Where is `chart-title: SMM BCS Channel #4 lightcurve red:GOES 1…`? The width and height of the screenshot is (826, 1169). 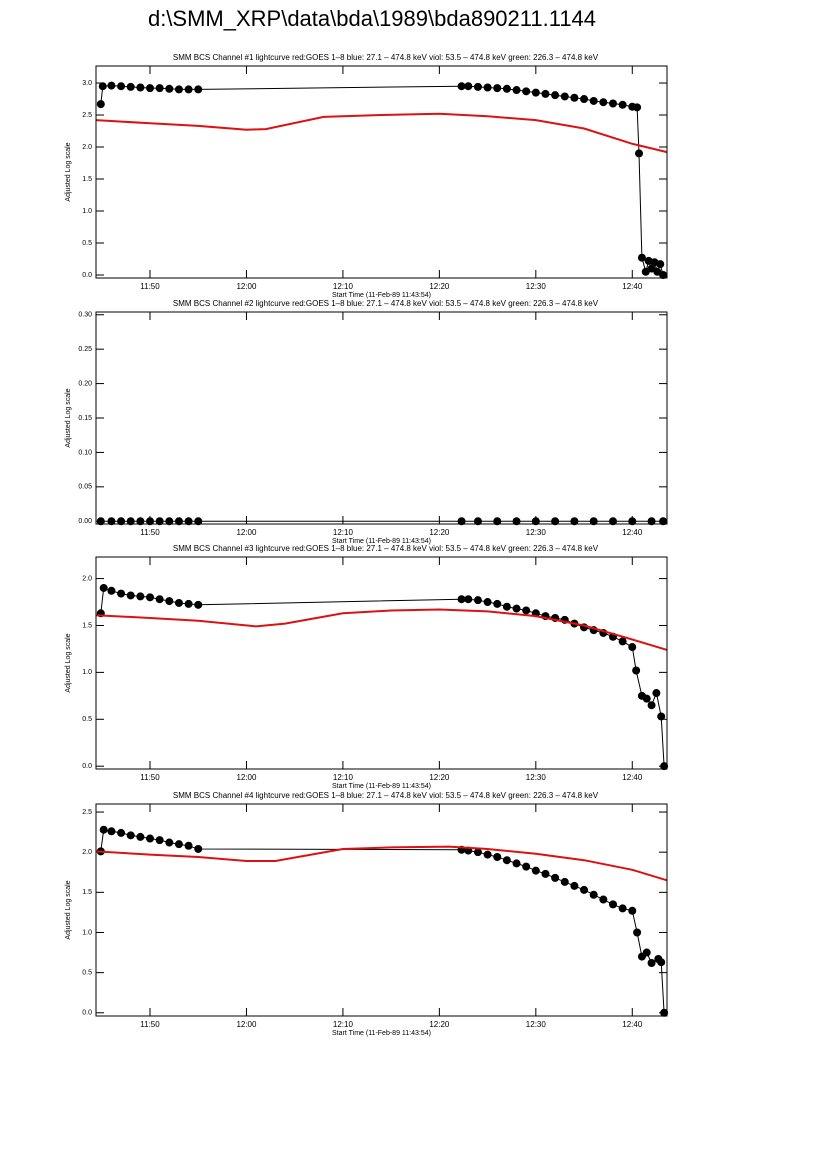
chart-title: SMM BCS Channel #4 lightcurve red:GOES 1… is located at coordinates (386, 795).